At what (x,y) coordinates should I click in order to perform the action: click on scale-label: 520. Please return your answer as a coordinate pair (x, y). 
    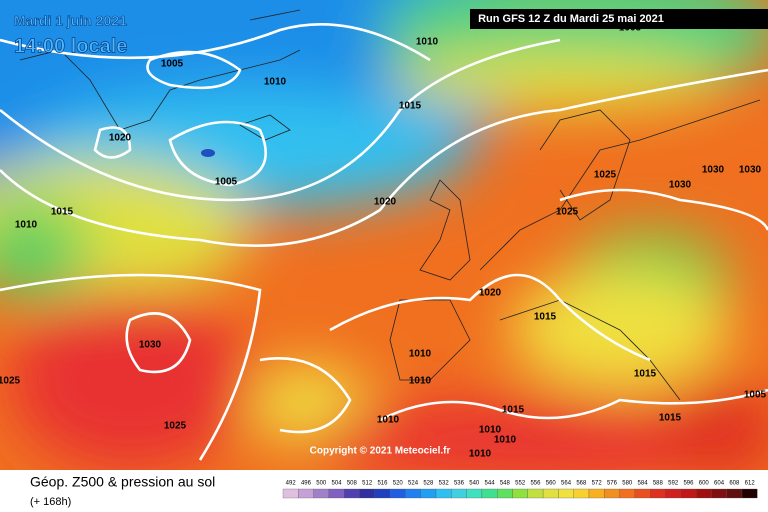
    Looking at the image, I should click on (398, 484).